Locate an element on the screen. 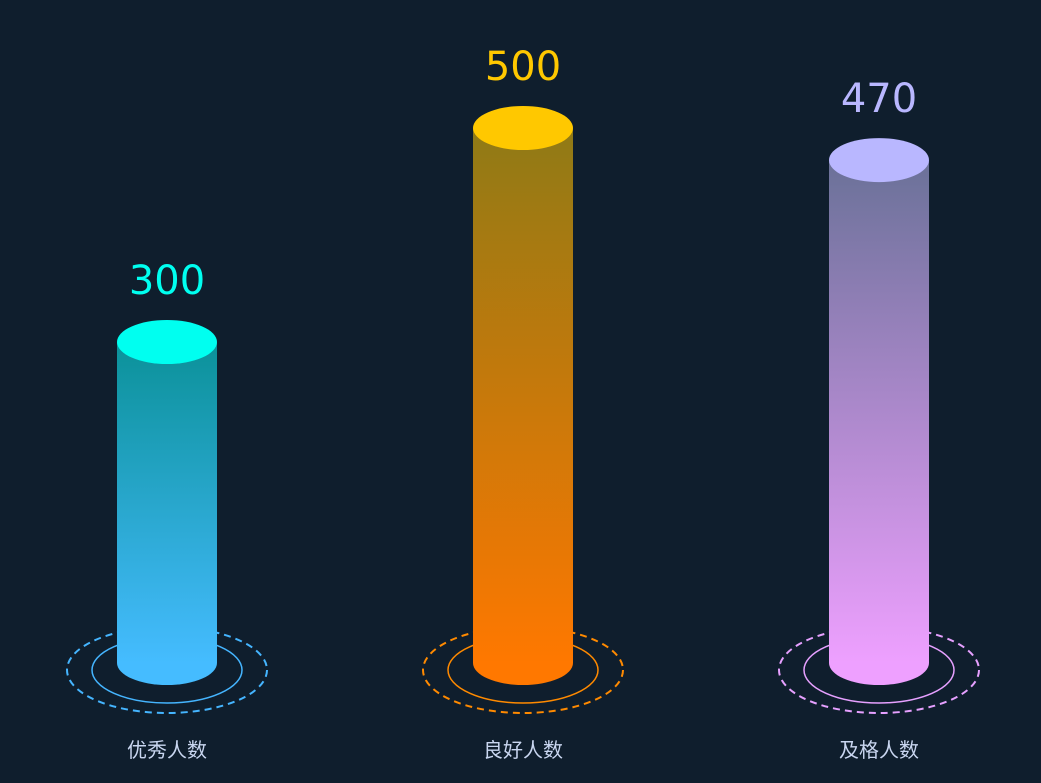 This screenshot has height=783, width=1041. category-label: 优秀人数 is located at coordinates (167, 750).